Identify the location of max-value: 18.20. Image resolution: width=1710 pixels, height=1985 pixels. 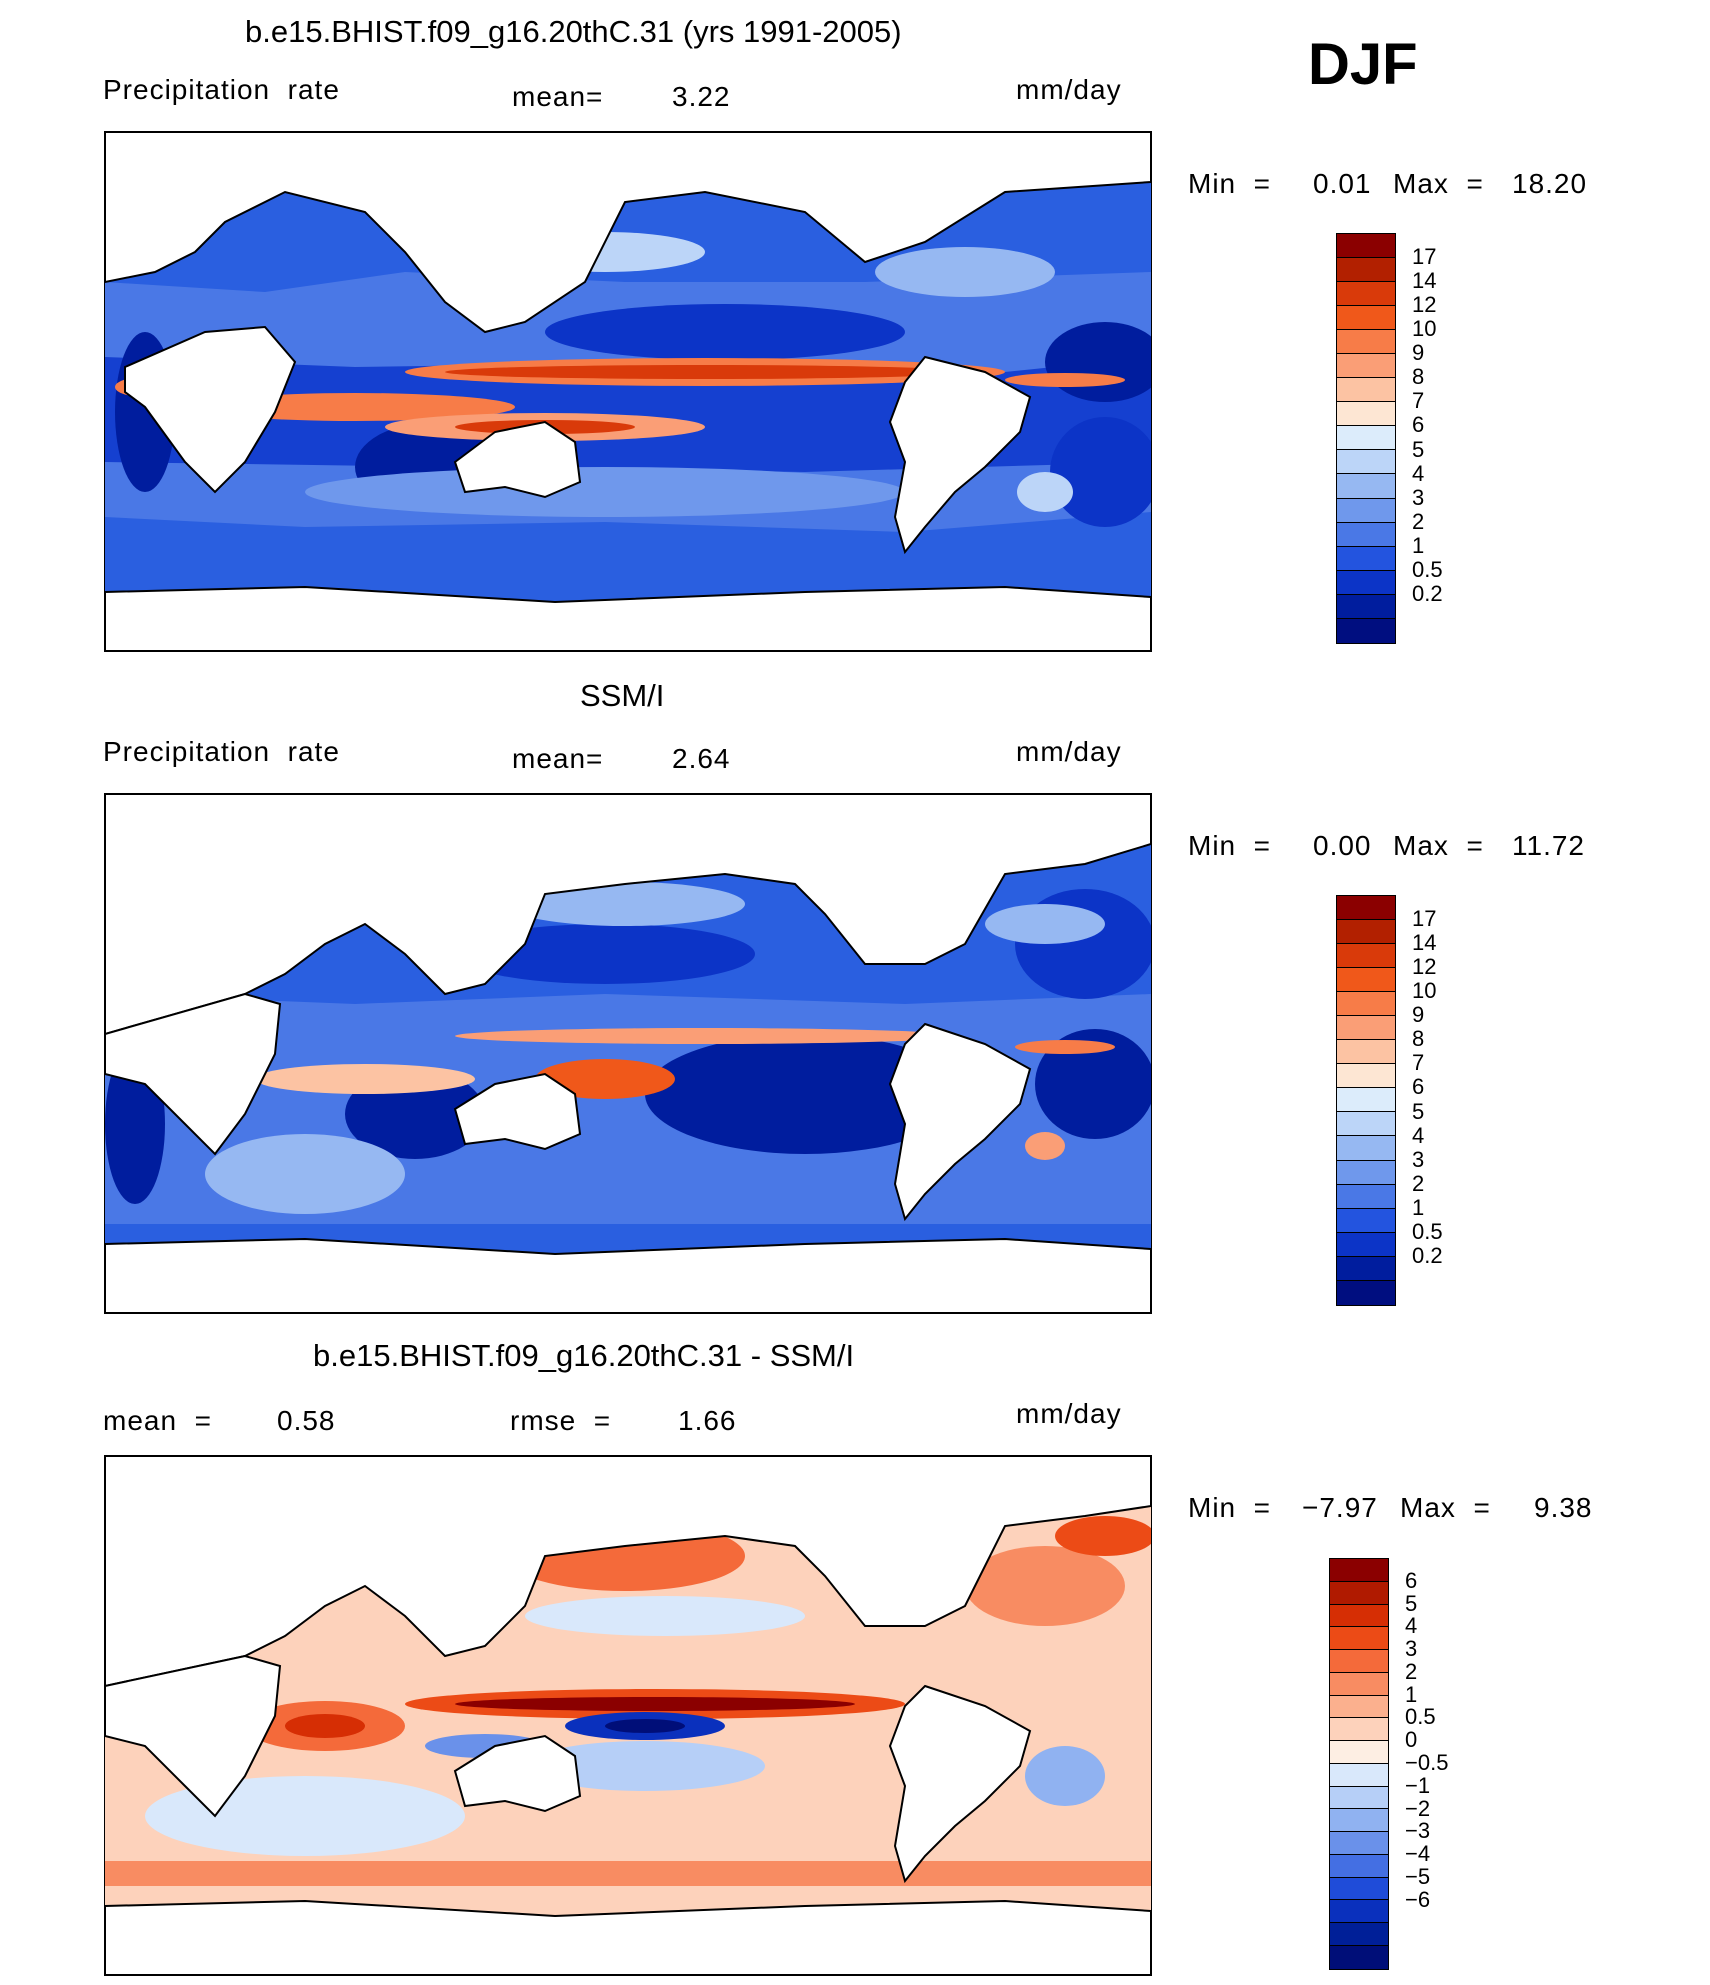
(1550, 183).